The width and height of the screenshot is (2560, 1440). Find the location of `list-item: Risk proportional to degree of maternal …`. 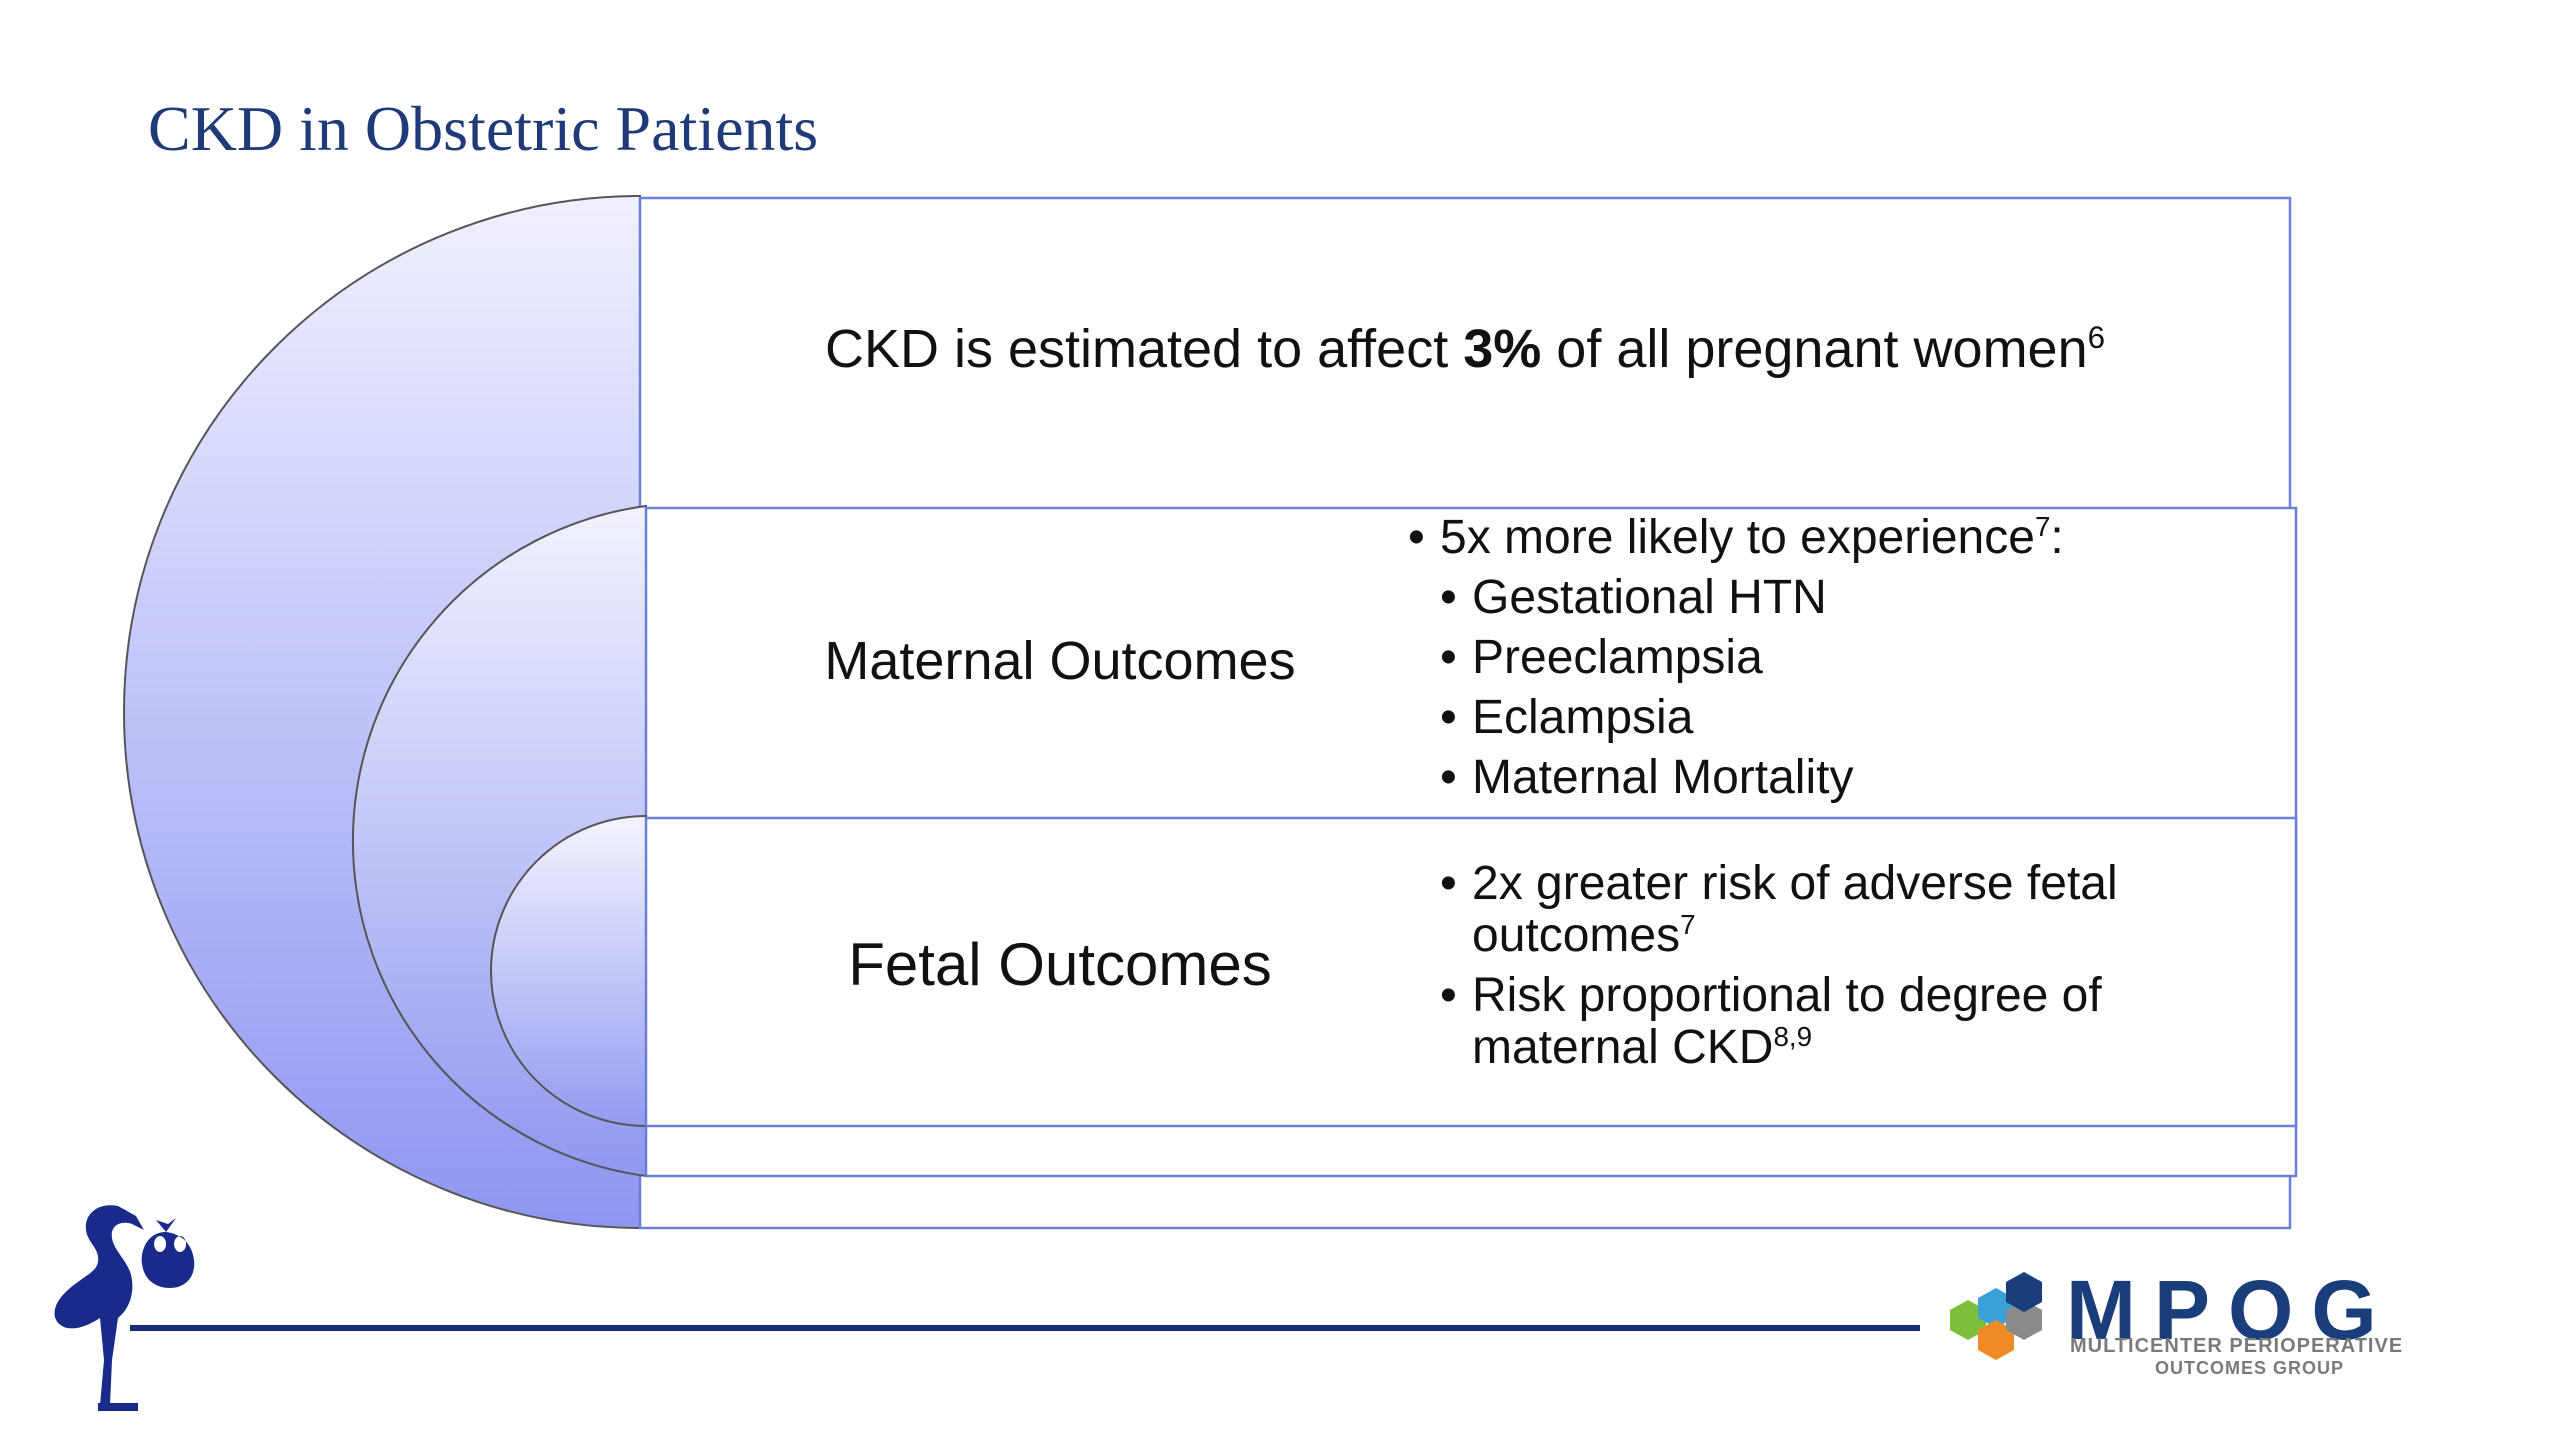

list-item: Risk proportional to degree of maternal … is located at coordinates (1779, 1022).